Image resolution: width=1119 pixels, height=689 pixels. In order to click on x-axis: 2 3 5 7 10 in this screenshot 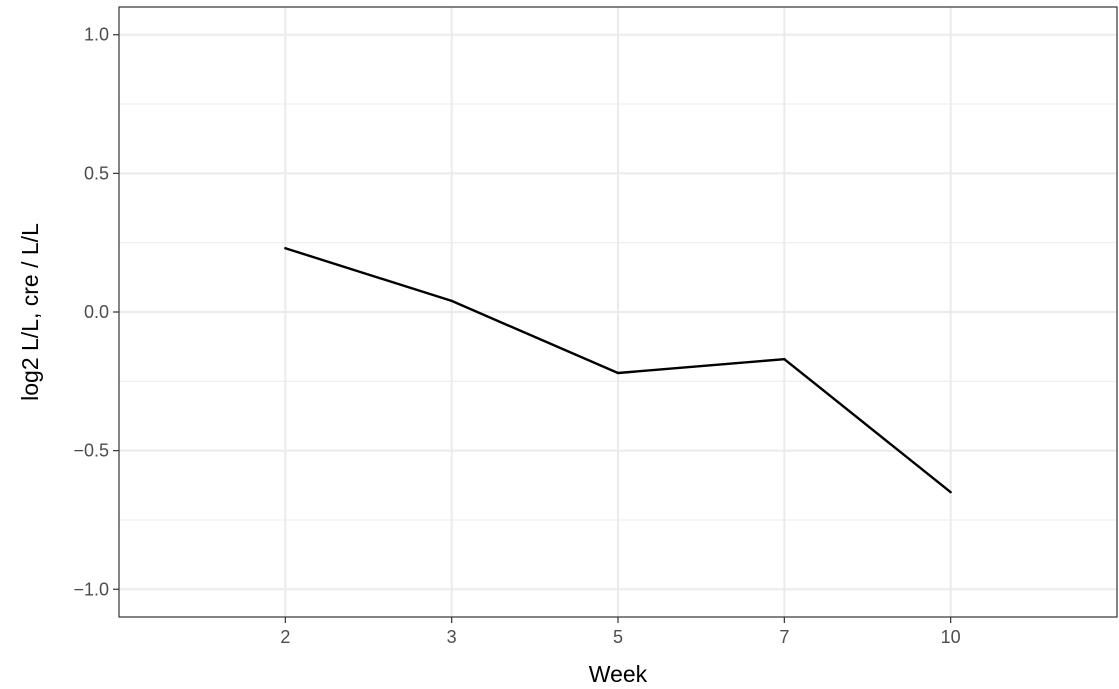, I will do `click(620, 632)`.